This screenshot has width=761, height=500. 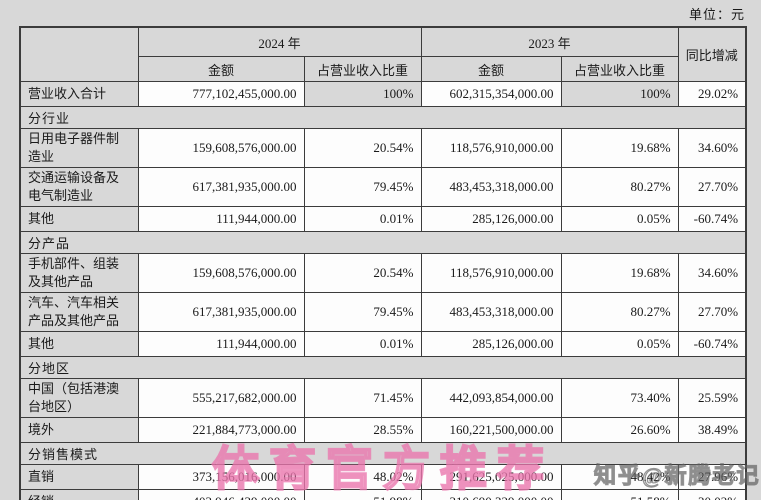 I want to click on section-row: 分地区, so click(x=383, y=367).